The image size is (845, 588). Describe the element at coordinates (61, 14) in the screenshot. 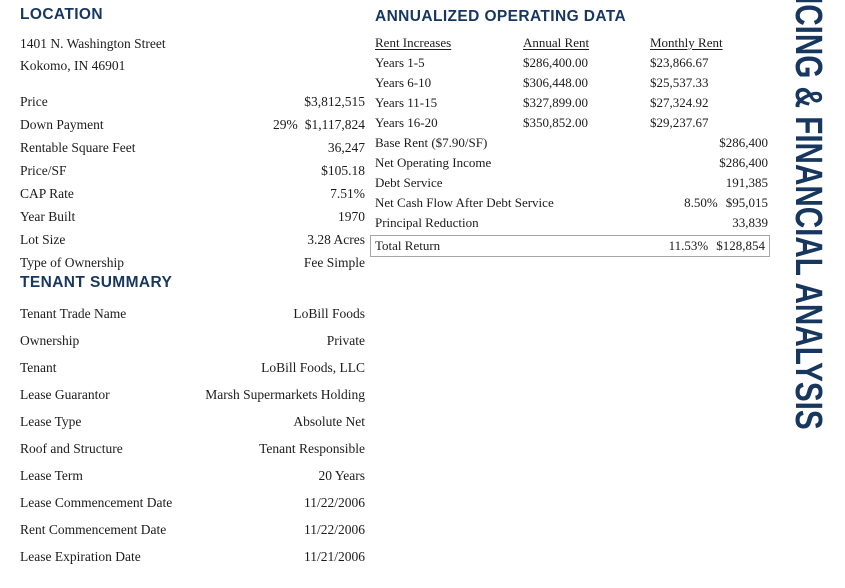

I see `location-section-title: LOCATION` at that location.